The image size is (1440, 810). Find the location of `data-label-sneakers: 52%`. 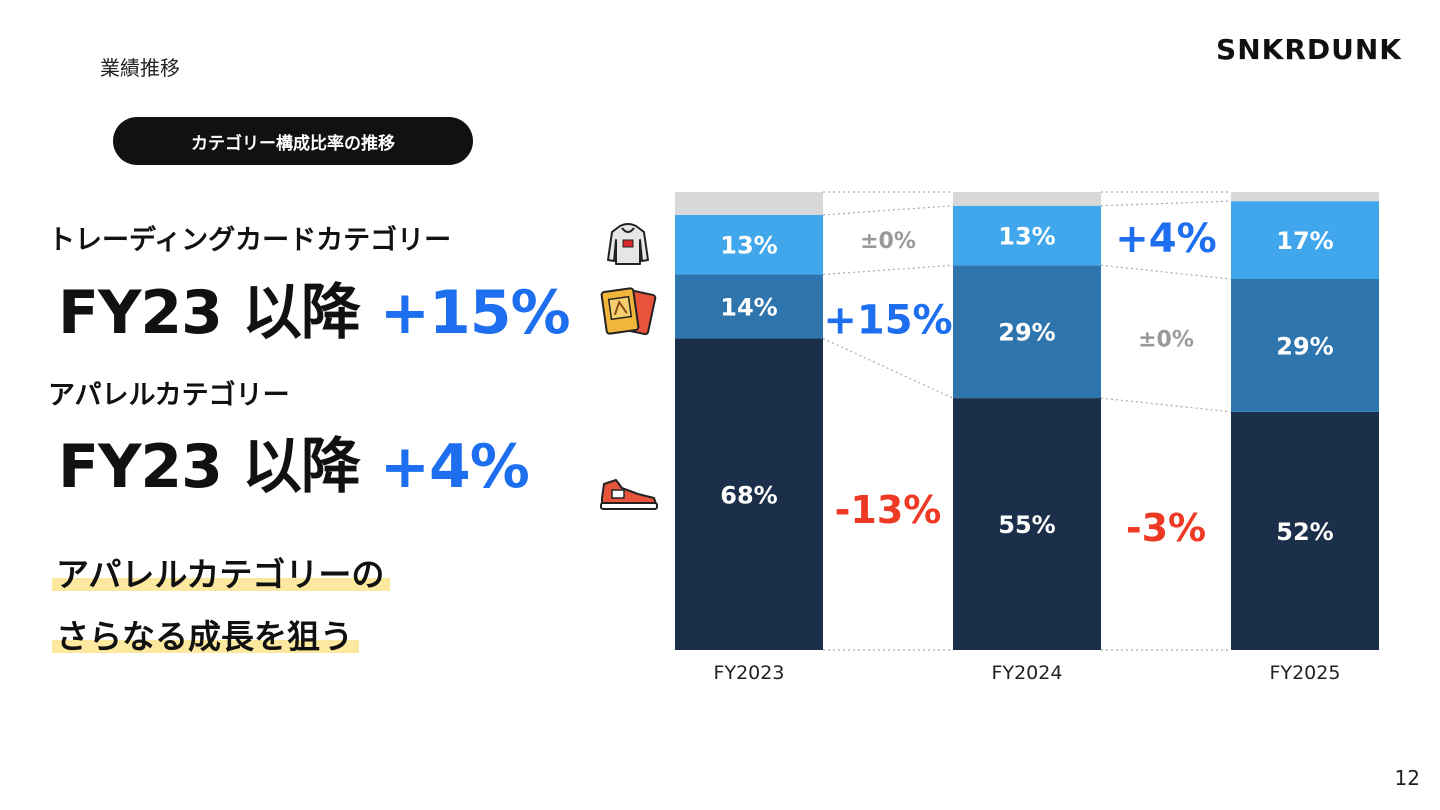

data-label-sneakers: 52% is located at coordinates (1304, 532).